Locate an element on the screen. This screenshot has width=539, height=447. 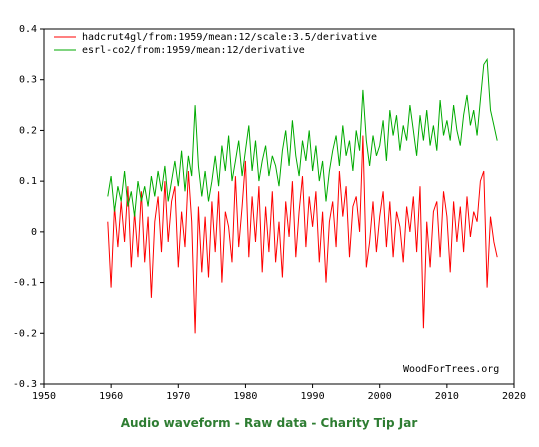
y-tick-label: 0 is located at coordinates (34, 232).